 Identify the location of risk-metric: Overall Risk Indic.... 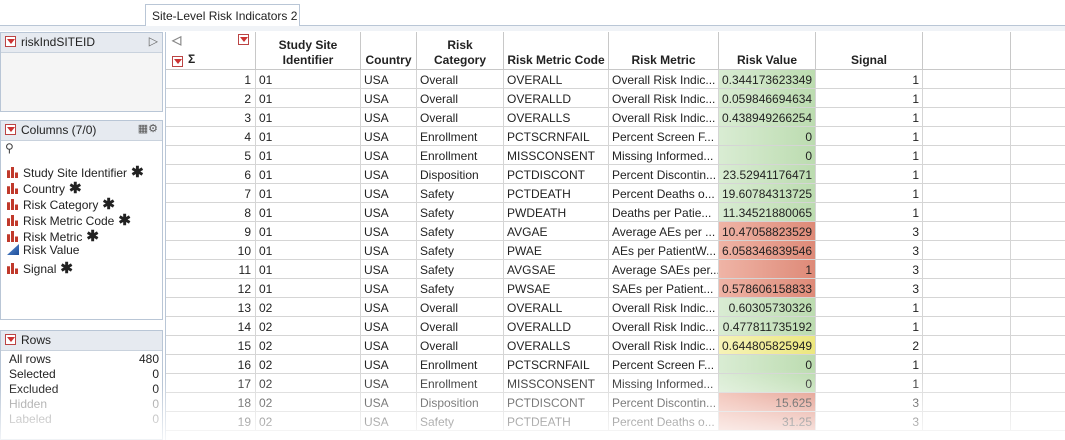
(664, 326).